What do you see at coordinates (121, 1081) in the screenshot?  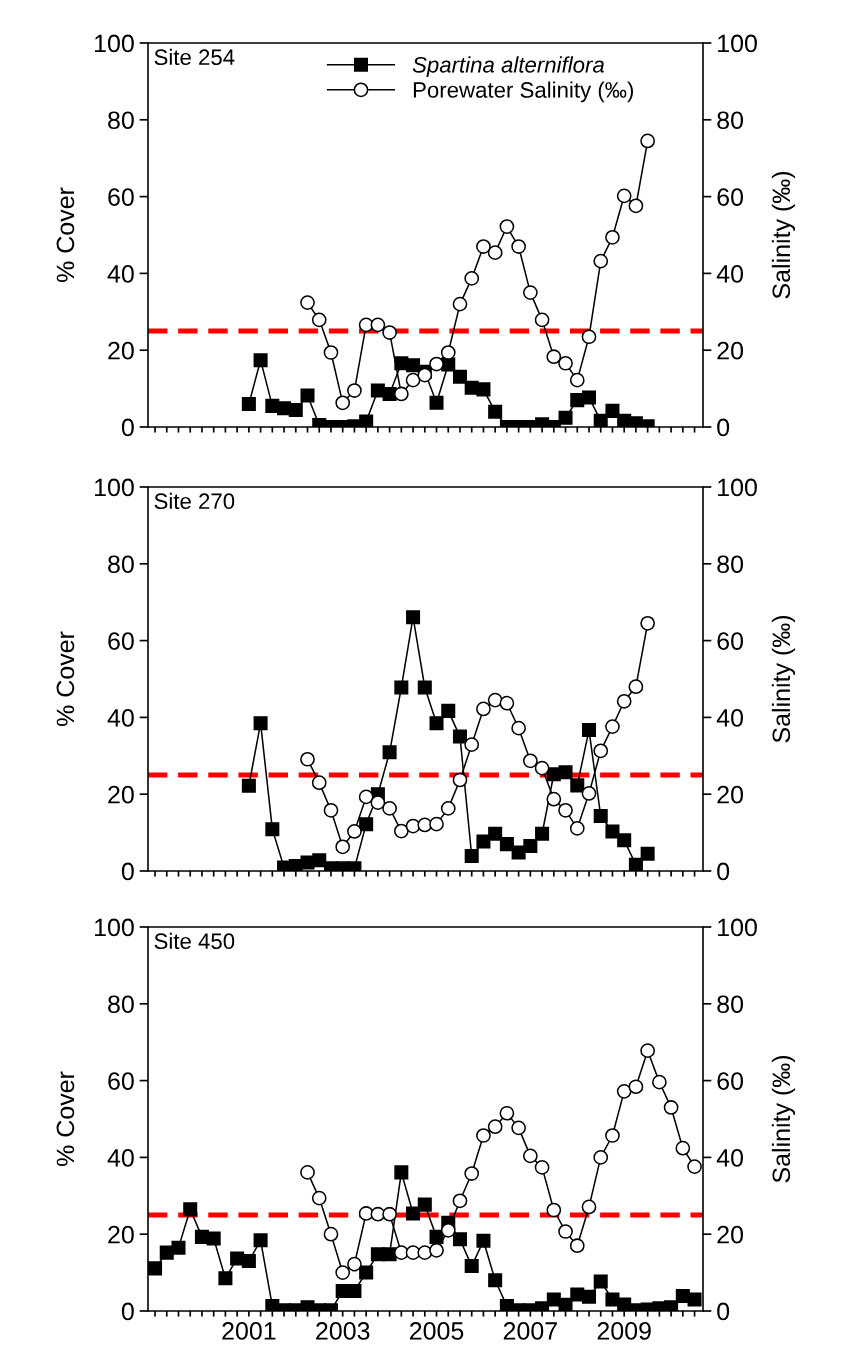 I see `y-tick-label: 60` at bounding box center [121, 1081].